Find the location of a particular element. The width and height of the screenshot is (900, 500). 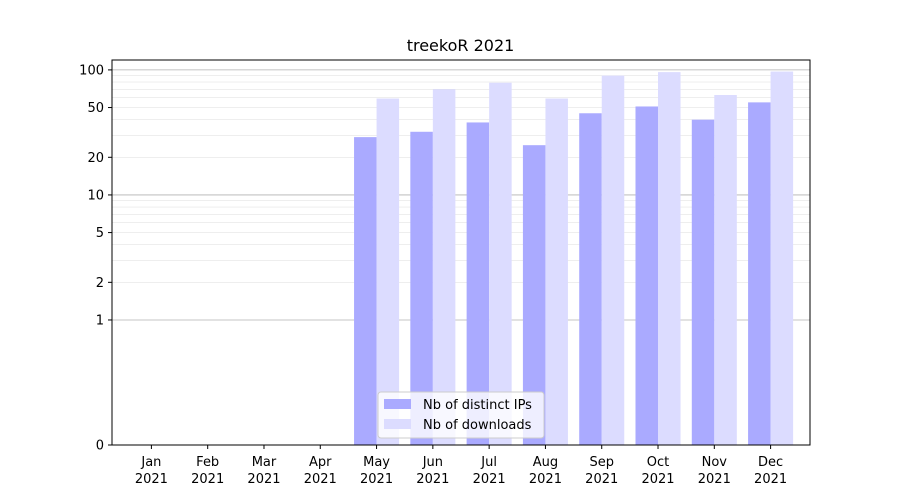

bar-downloads-may is located at coordinates (388, 272).